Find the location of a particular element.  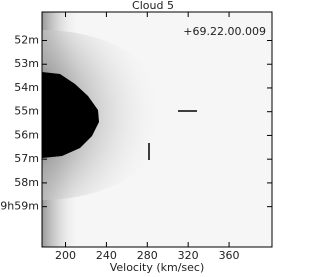

y-tick-label: 58m is located at coordinates (26, 182).